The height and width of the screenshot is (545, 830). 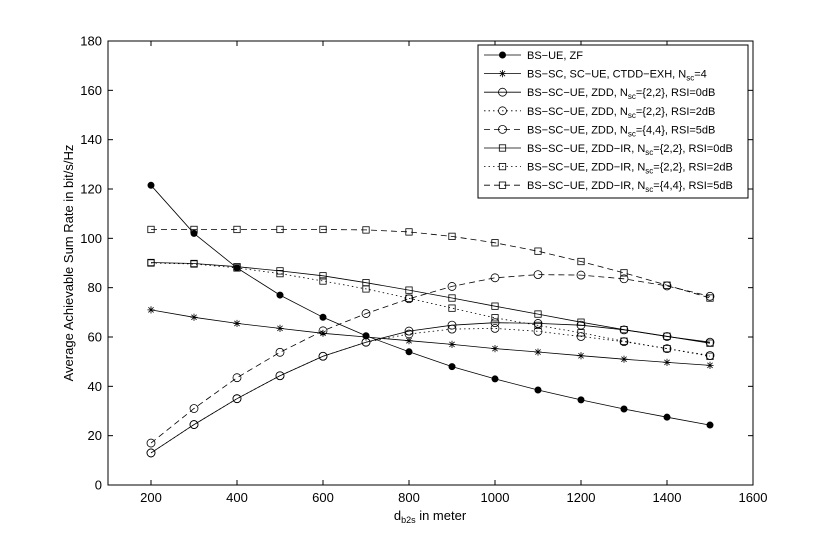 I want to click on legend-entry: BS−SC−UE, ZDD−IR, Nsc={4,4}, RSI=5dB, so click(x=630, y=187).